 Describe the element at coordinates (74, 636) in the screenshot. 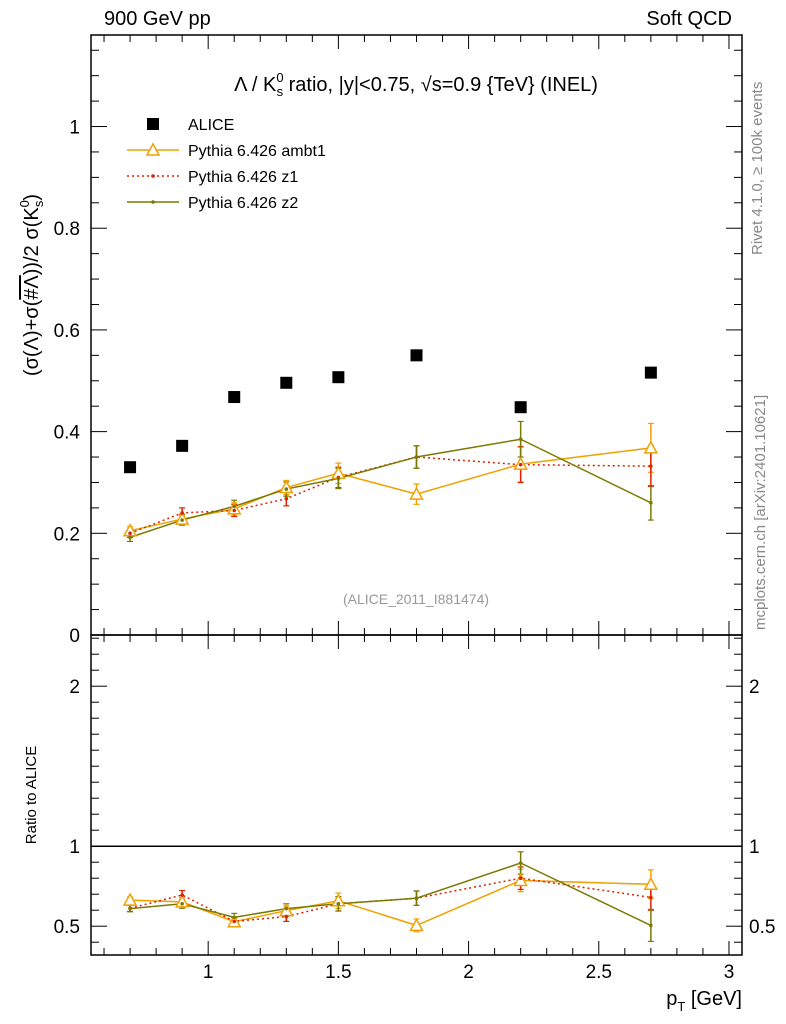

I see `y-tick-label: 0` at that location.